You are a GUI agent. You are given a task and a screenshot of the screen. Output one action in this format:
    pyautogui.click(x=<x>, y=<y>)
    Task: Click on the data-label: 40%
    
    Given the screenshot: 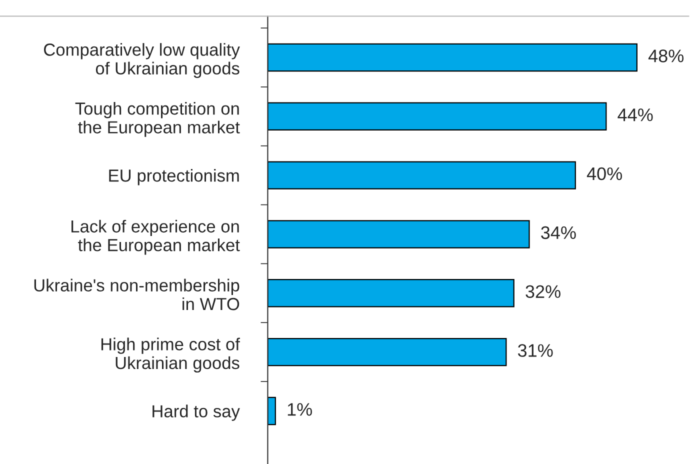 What is the action you would take?
    pyautogui.click(x=604, y=173)
    